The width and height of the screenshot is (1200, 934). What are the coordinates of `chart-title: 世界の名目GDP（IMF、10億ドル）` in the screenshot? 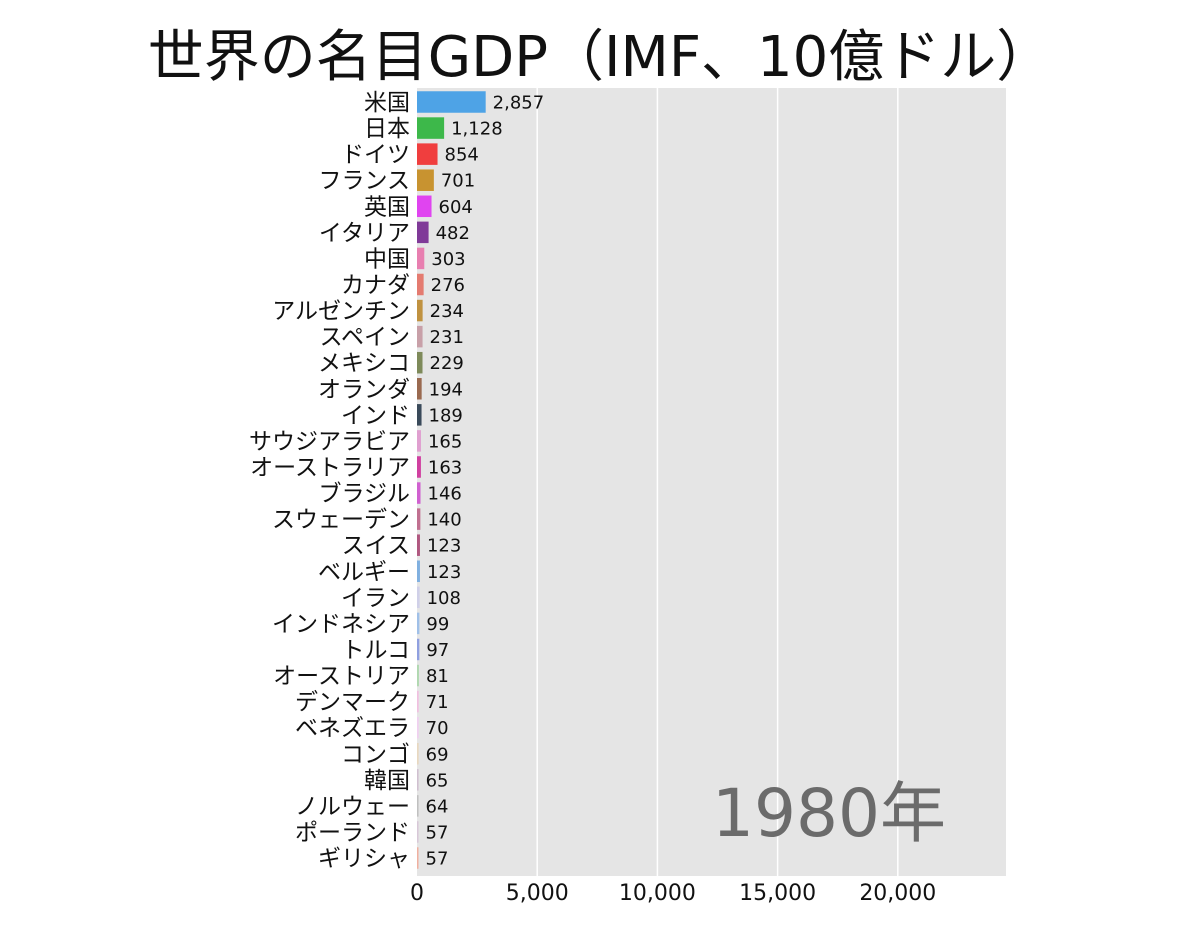 It's located at (600, 57).